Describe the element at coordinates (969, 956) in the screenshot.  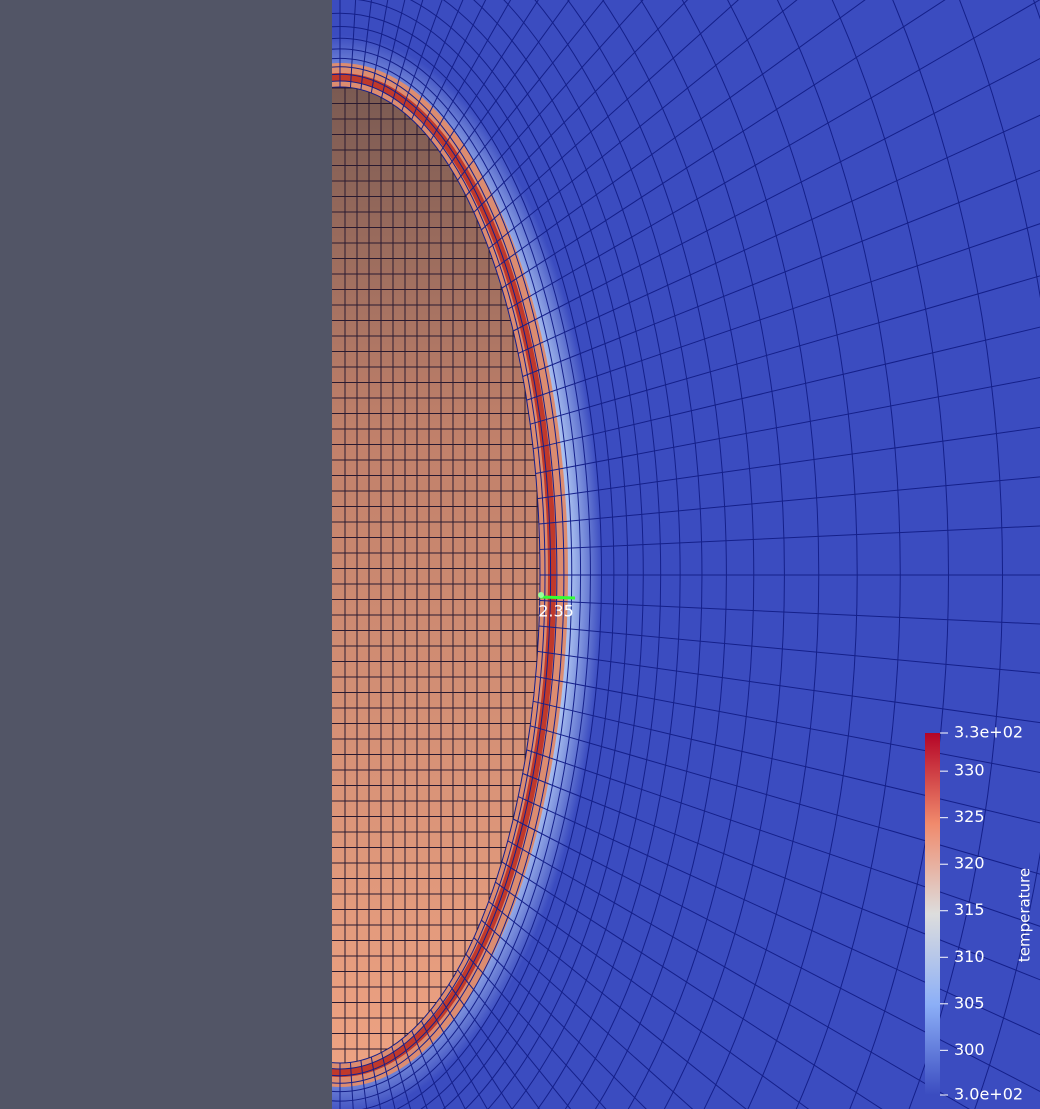
I see `tick-label: 310` at that location.